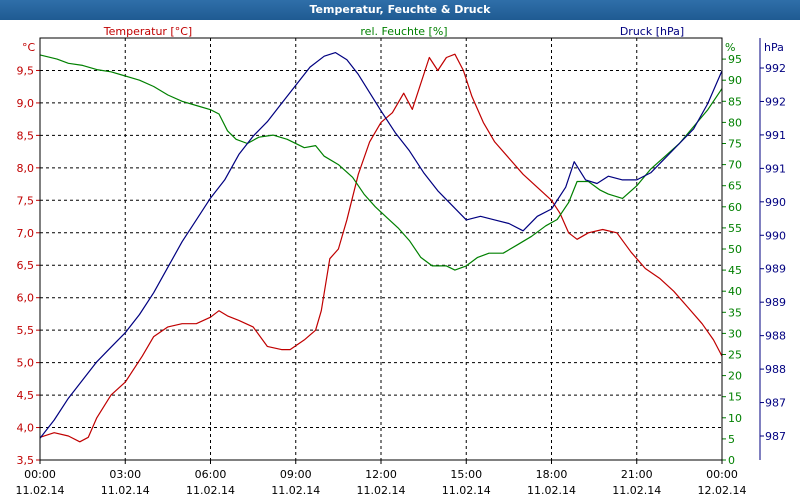 Image resolution: width=800 pixels, height=504 pixels. Describe the element at coordinates (735, 228) in the screenshot. I see `humidity-tick-label: 55` at that location.